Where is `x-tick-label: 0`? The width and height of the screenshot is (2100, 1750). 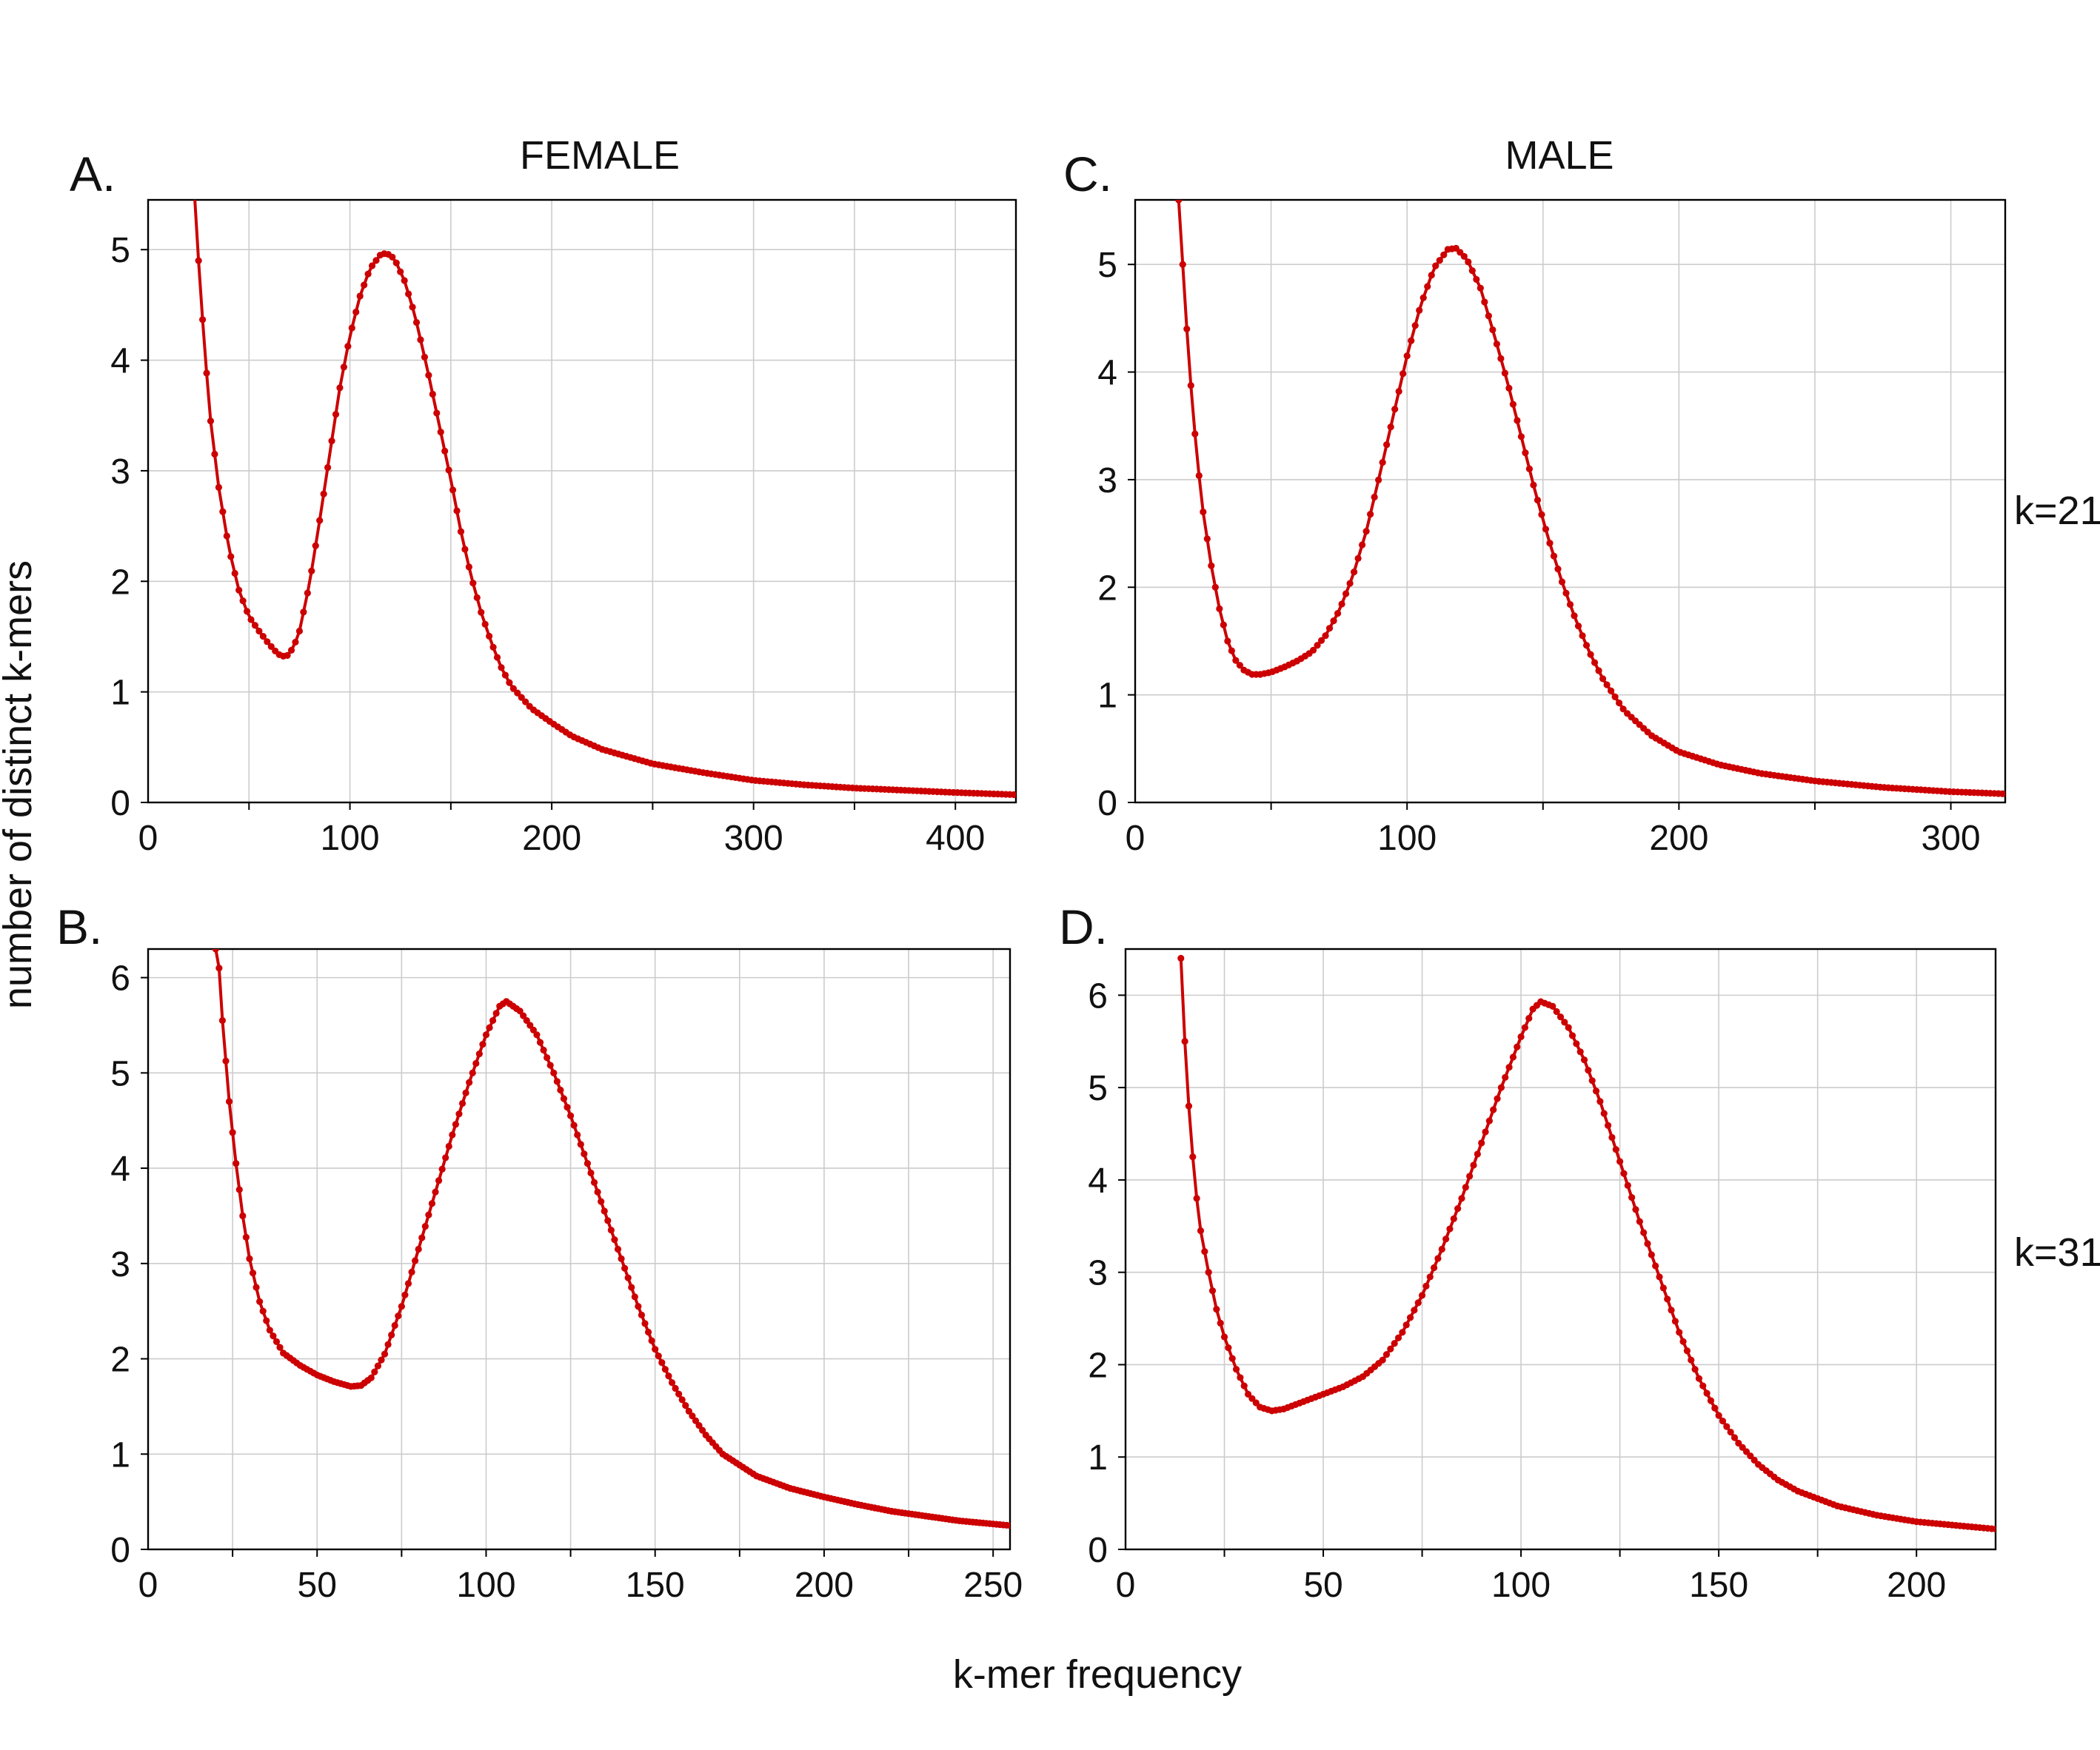
x-tick-label: 0 is located at coordinates (1136, 838).